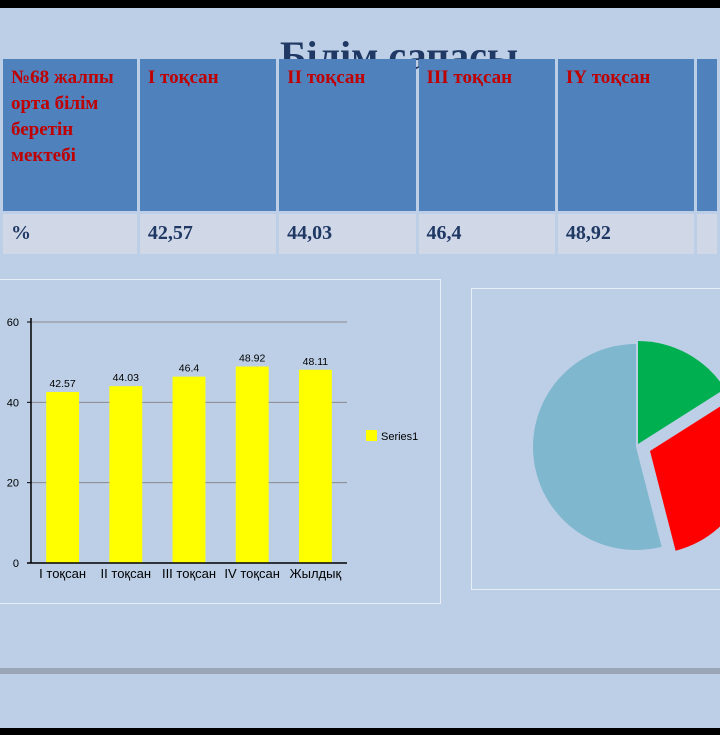 Image resolution: width=720 pixels, height=735 pixels. Describe the element at coordinates (189, 573) in the screenshot. I see `x-tick-label: ІІІ тоқсан` at that location.